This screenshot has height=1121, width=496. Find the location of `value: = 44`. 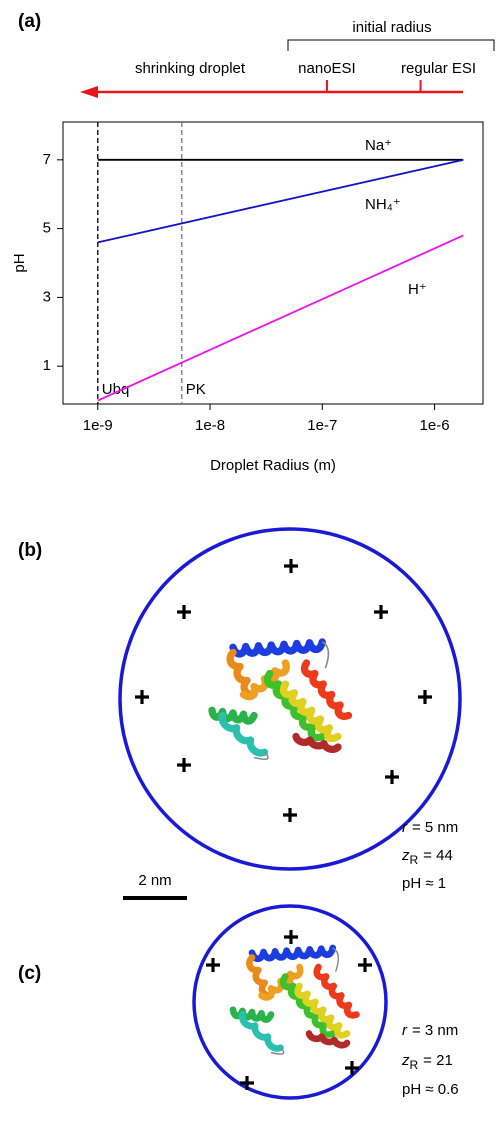

value: = 44 is located at coordinates (438, 855).